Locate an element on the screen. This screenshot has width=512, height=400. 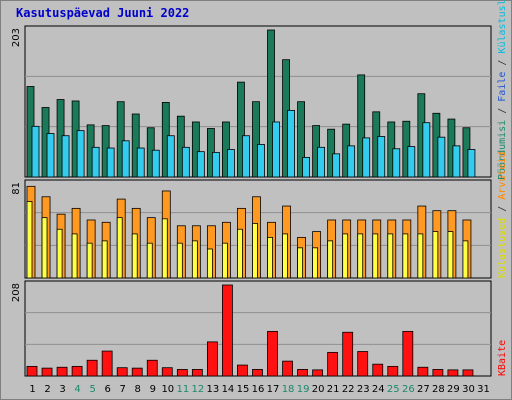
panel-2-max-label: 81 is located at coordinates (16, 188).